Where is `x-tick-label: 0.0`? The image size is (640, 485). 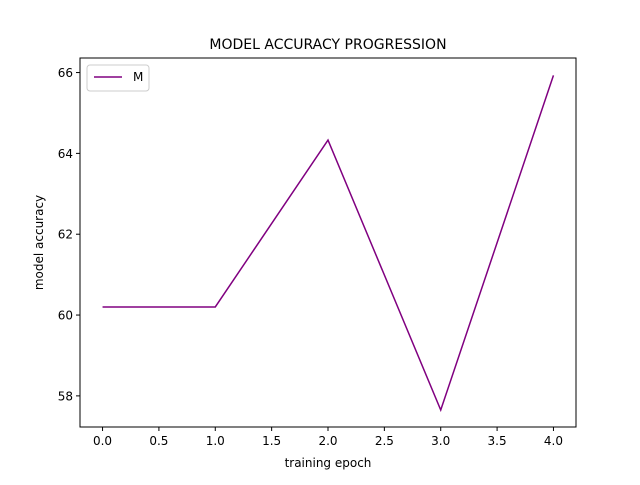
x-tick-label: 0.0 is located at coordinates (102, 441).